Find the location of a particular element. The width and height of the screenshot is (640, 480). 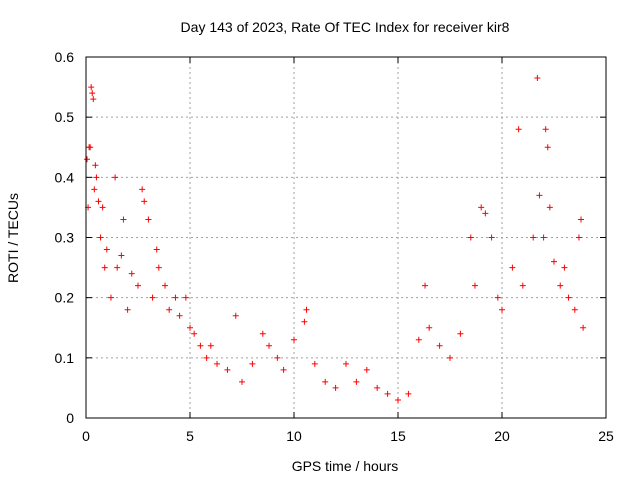

x-tick-label: 5 is located at coordinates (190, 436).